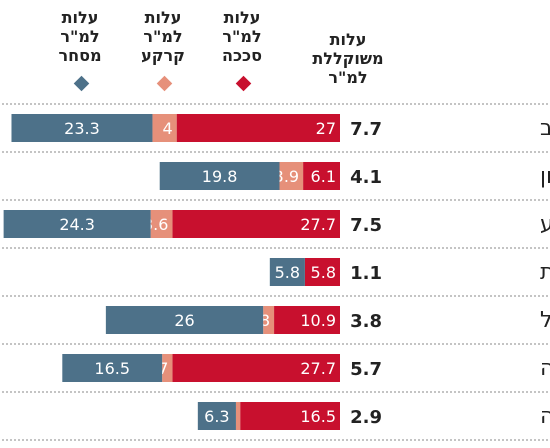 The height and width of the screenshot is (448, 550). What do you see at coordinates (366, 369) in the screenshot?
I see `weighted-value: 5.7` at bounding box center [366, 369].